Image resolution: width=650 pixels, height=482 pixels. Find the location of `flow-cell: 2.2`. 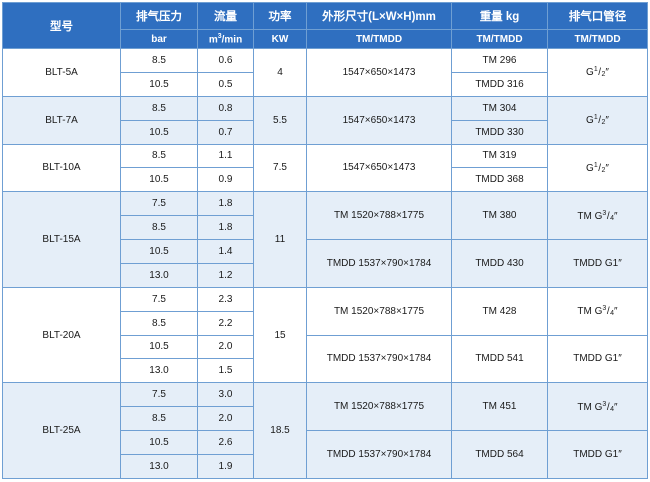

flow-cell: 2.2 is located at coordinates (225, 323).